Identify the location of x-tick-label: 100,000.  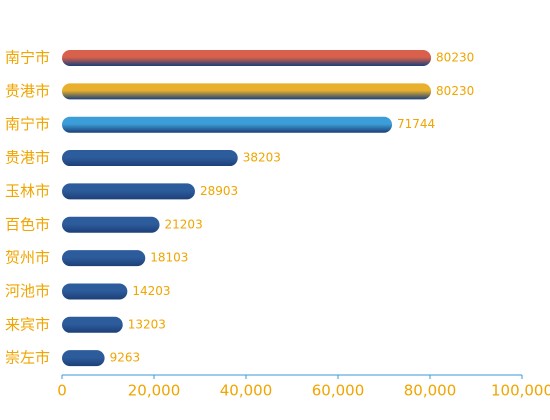
(520, 391).